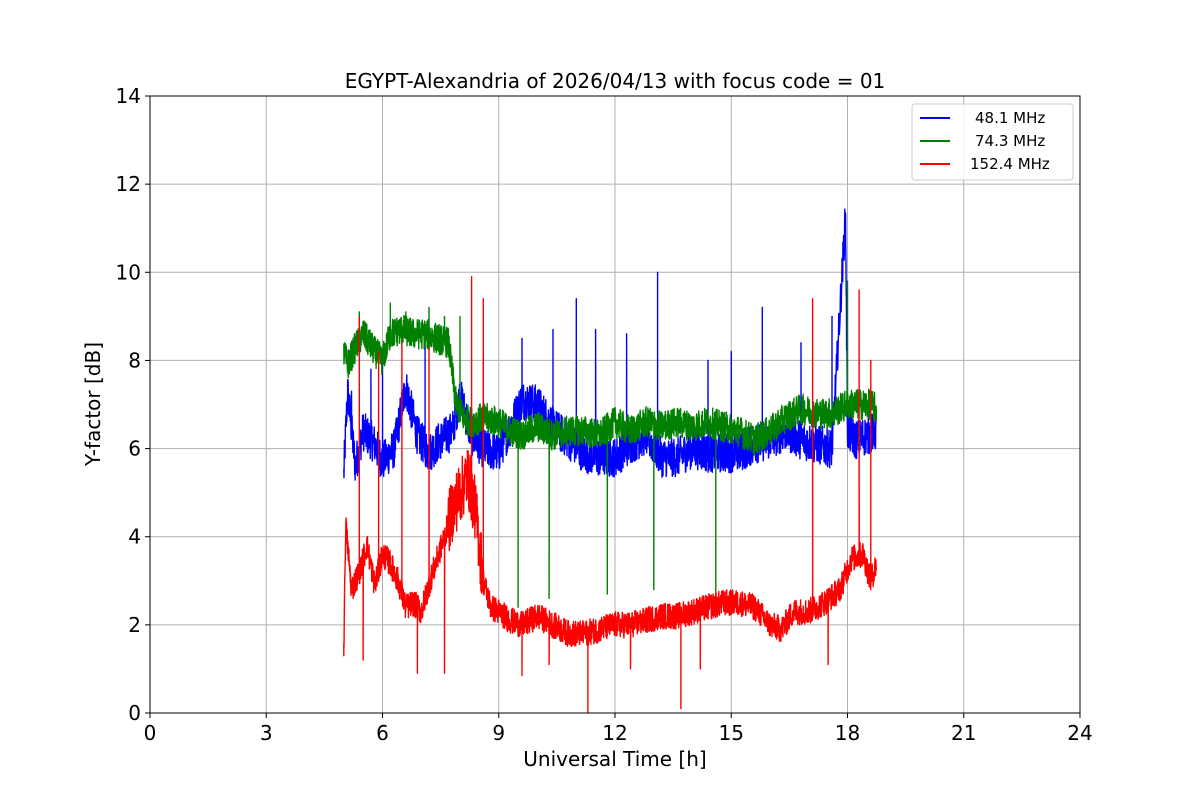 This screenshot has width=1200, height=800. Describe the element at coordinates (128, 272) in the screenshot. I see `y-tick-label: 10` at that location.